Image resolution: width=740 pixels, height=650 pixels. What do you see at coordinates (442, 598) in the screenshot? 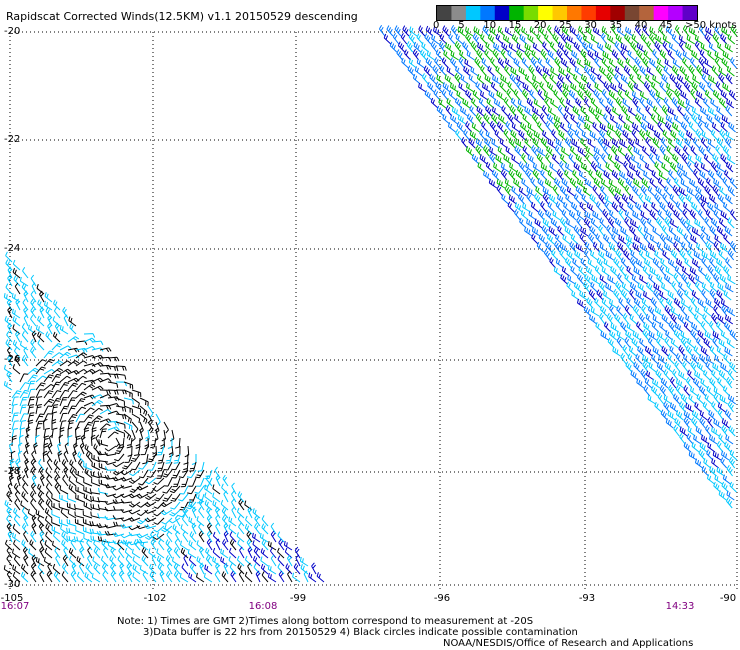
I see `lon-label-96: -96` at bounding box center [442, 598].